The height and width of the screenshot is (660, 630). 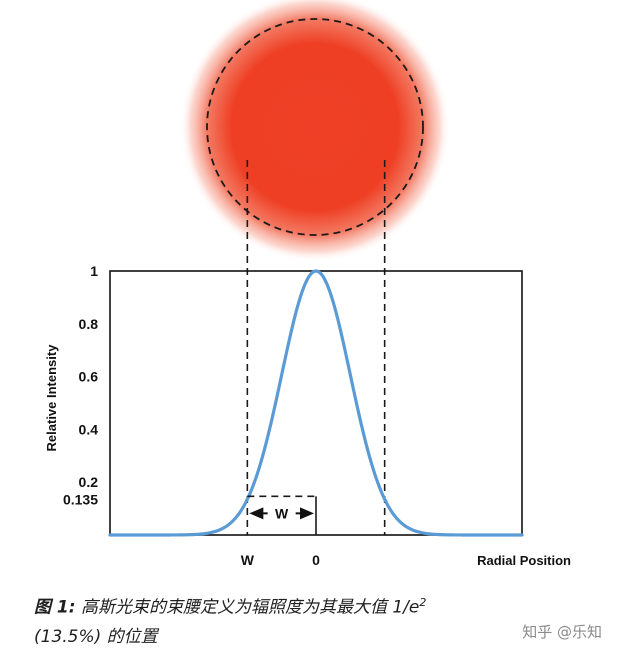 What do you see at coordinates (315, 127) in the screenshot?
I see `beam-waist-outline` at bounding box center [315, 127].